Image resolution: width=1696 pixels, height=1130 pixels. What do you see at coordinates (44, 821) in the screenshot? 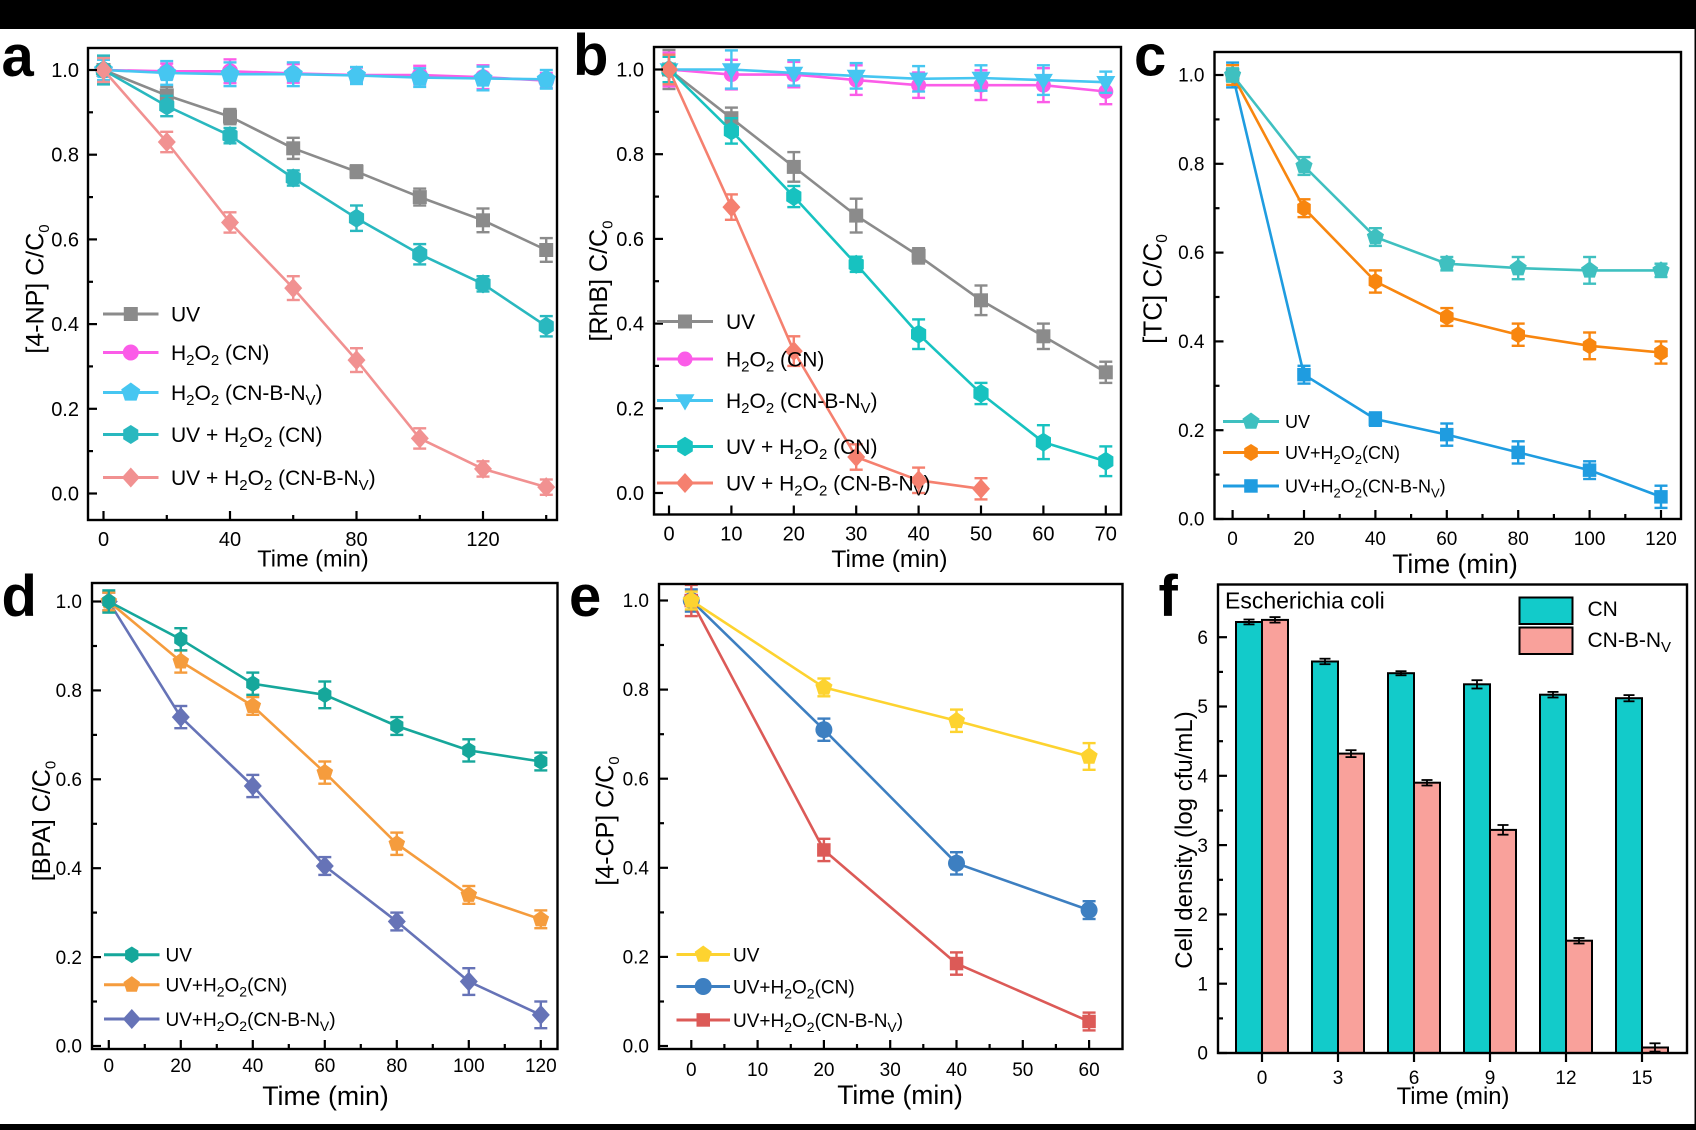
I see `svg-text: [BPA] C/C0` at bounding box center [44, 821].